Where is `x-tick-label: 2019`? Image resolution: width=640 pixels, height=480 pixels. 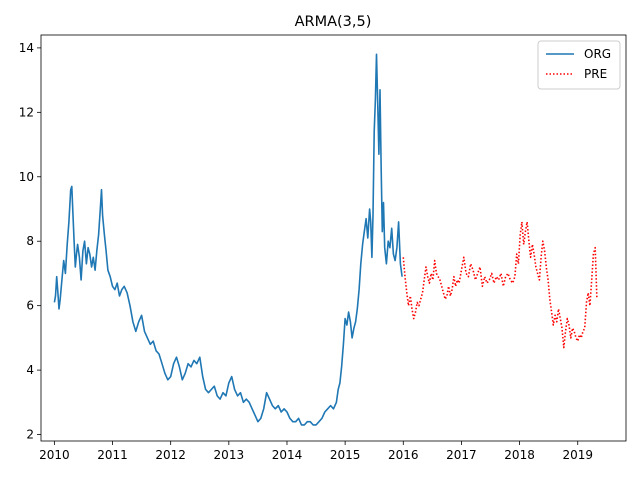
x-tick-label: 2019 is located at coordinates (577, 455).